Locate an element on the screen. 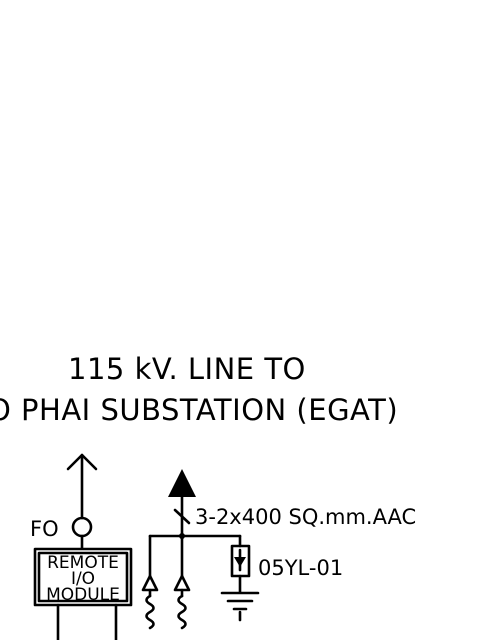 Image resolution: width=480 pixels, height=640 pixels. title-line-1: 115 kV. LINE TO is located at coordinates (187, 369).